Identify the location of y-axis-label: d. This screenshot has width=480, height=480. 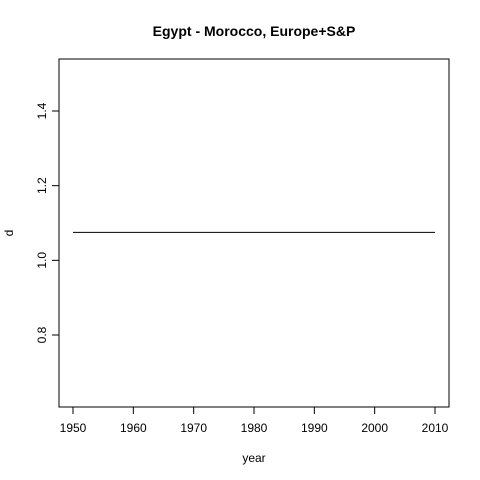
(9, 233).